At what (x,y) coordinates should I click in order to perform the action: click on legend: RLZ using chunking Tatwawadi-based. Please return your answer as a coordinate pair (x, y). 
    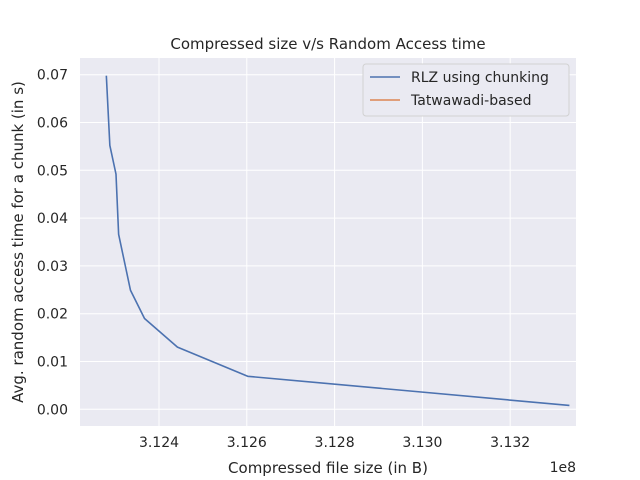
    Looking at the image, I should click on (466, 90).